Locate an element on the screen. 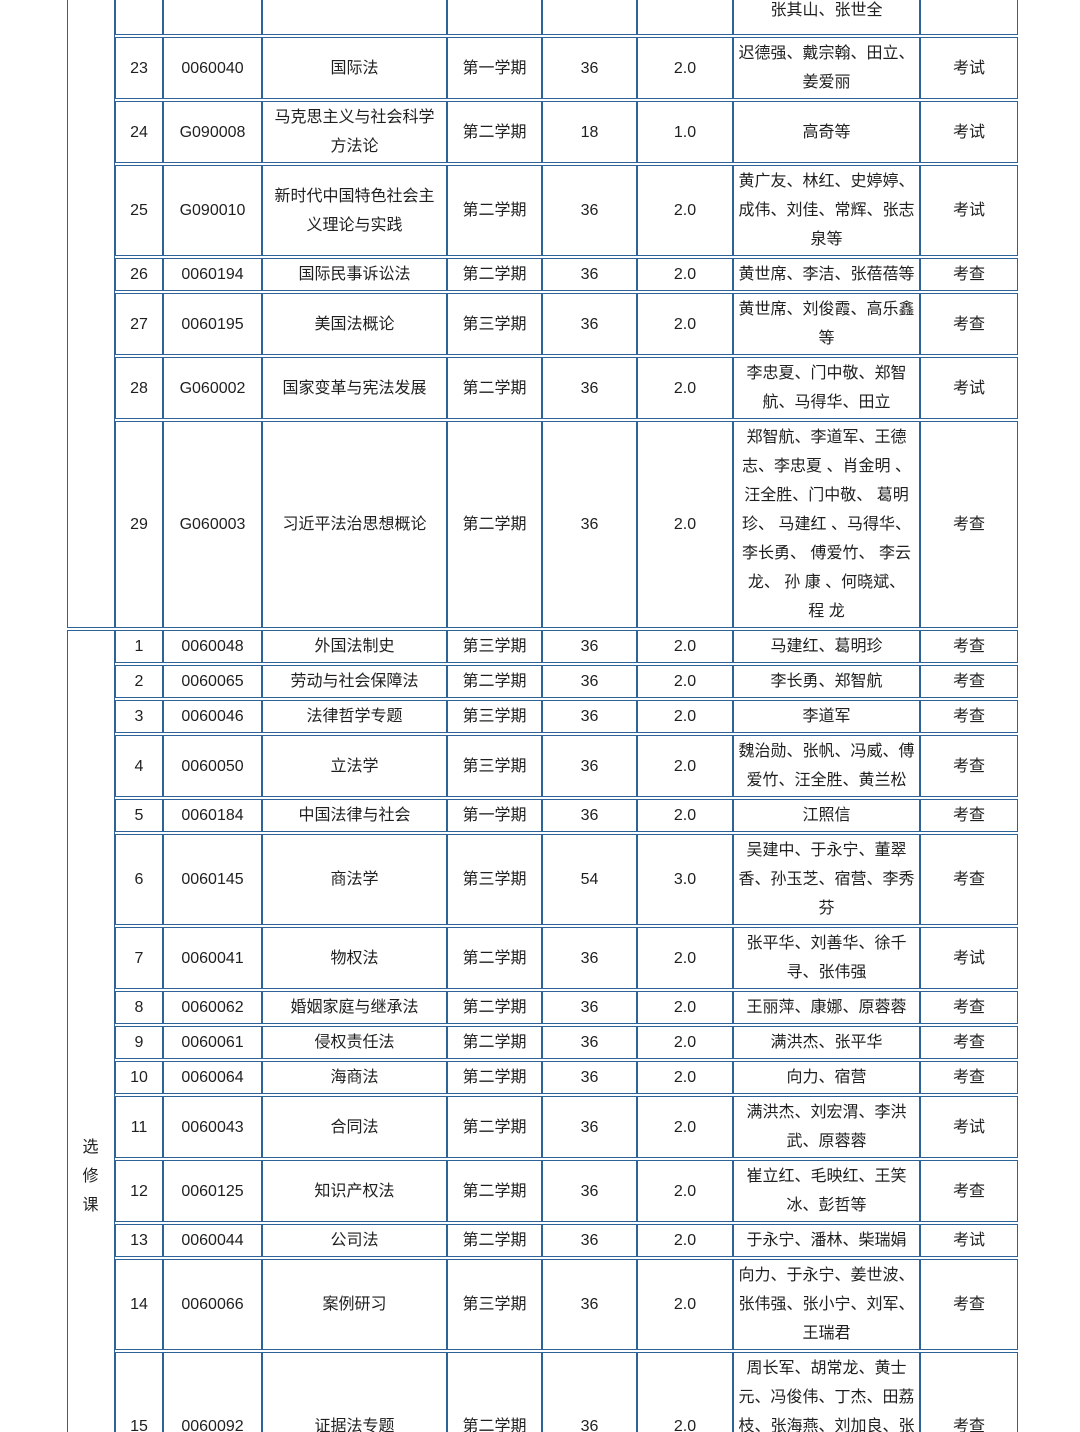 The image size is (1080, 1432). category-cell is located at coordinates (91, 314).